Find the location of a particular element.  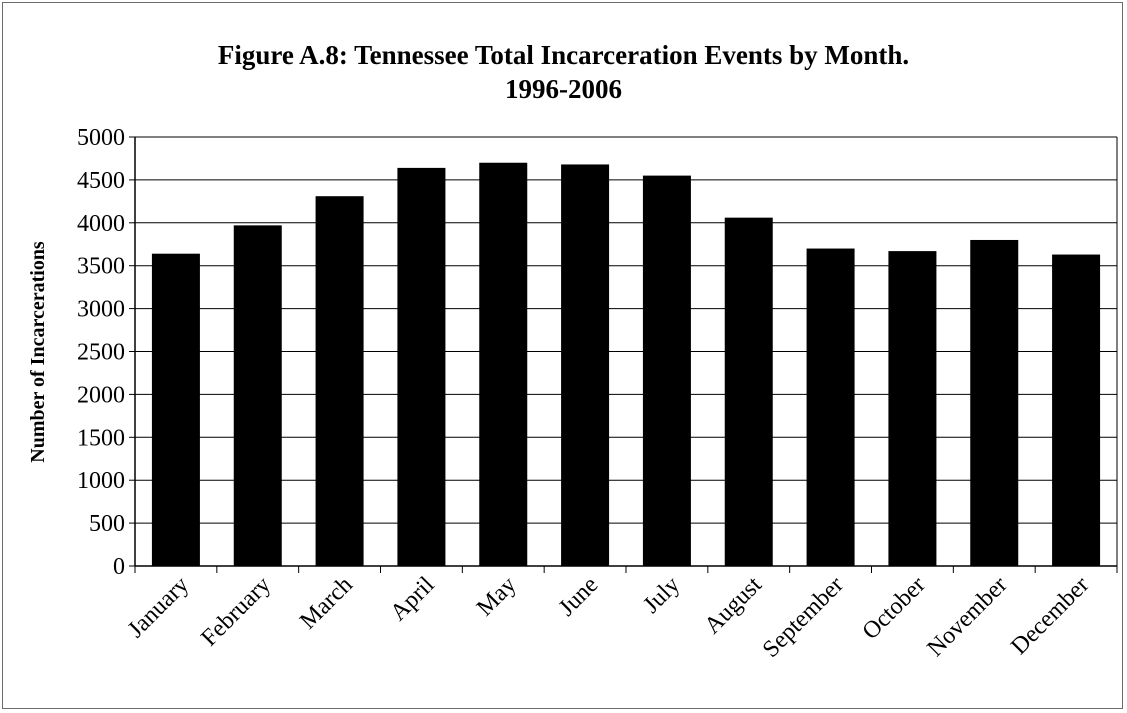

bar-april is located at coordinates (421, 366).